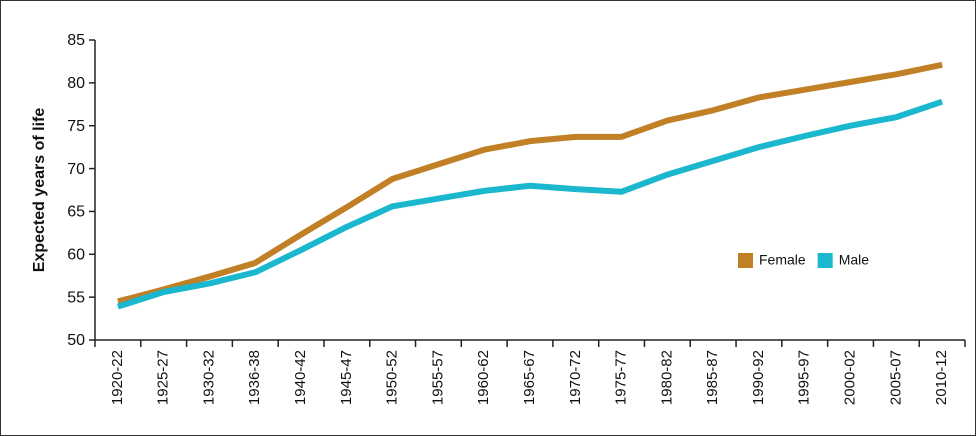 The height and width of the screenshot is (436, 976). What do you see at coordinates (76, 255) in the screenshot?
I see `y-tick-label: 60` at bounding box center [76, 255].